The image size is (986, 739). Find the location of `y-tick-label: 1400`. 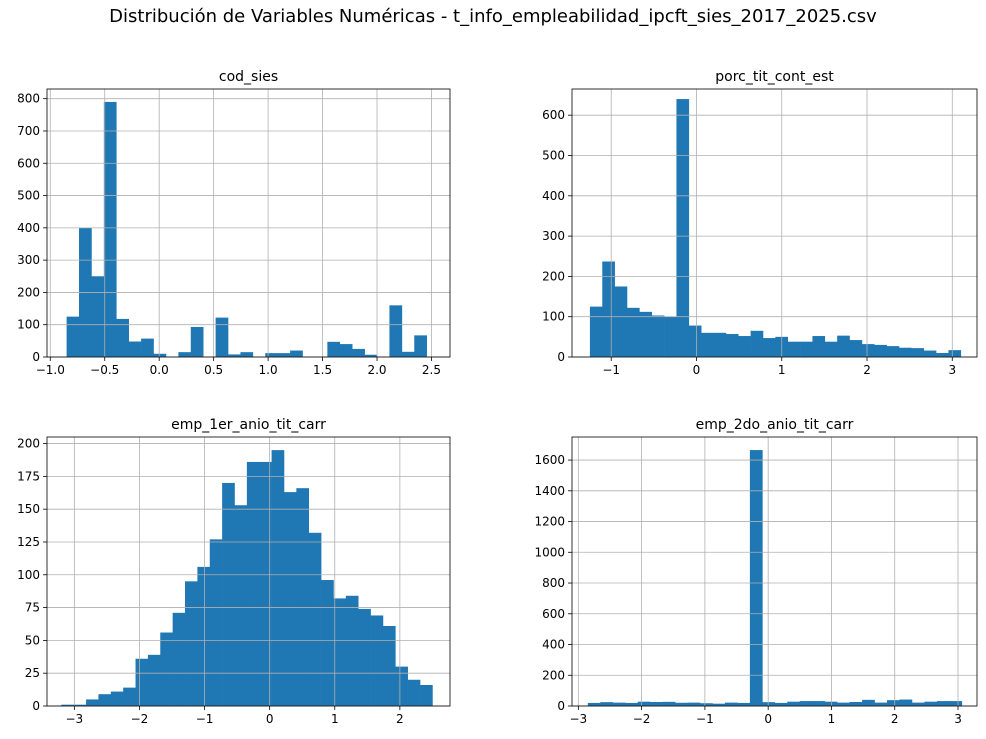

y-tick-label: 1400 is located at coordinates (549, 491).